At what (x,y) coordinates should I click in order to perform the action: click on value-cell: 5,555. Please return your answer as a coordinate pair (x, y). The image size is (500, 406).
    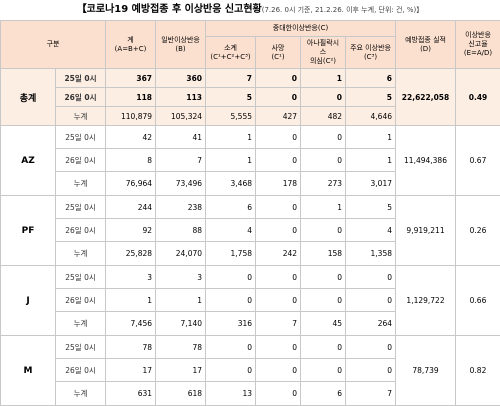
    Looking at the image, I should click on (231, 116).